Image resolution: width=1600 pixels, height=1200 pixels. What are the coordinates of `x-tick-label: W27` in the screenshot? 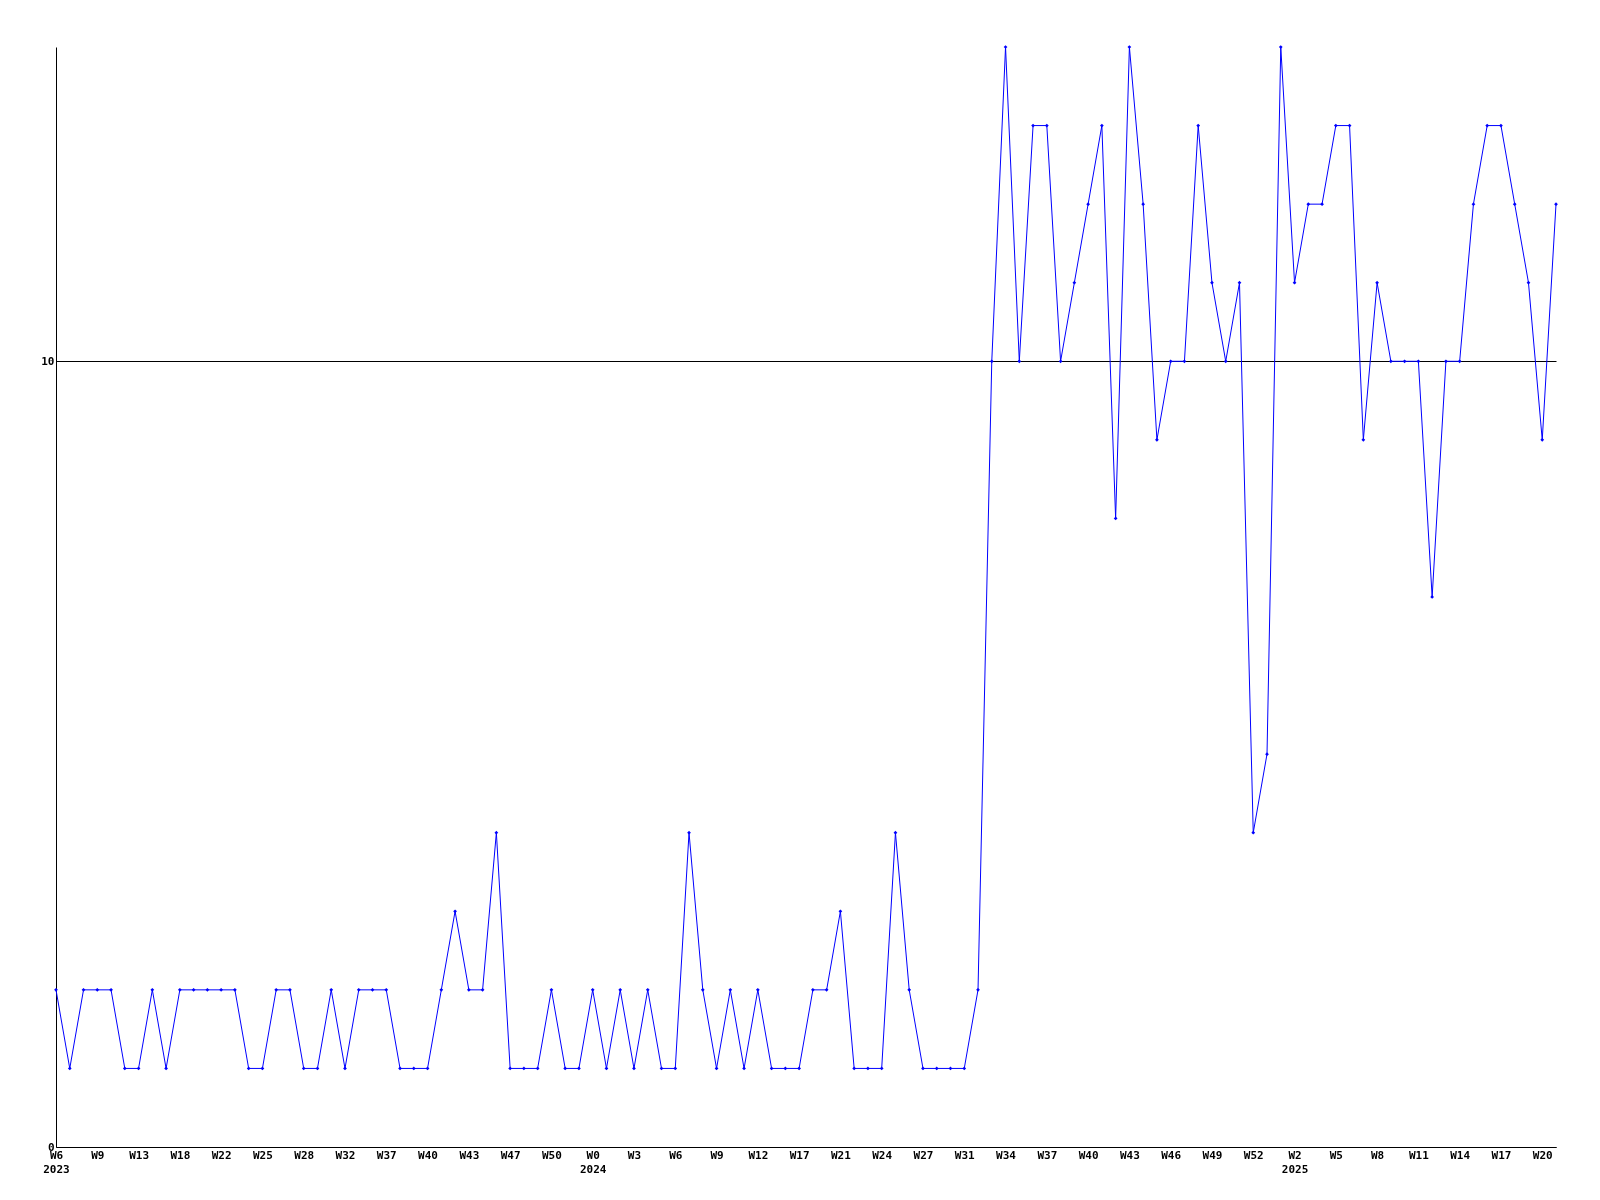 It's located at (923, 1155).